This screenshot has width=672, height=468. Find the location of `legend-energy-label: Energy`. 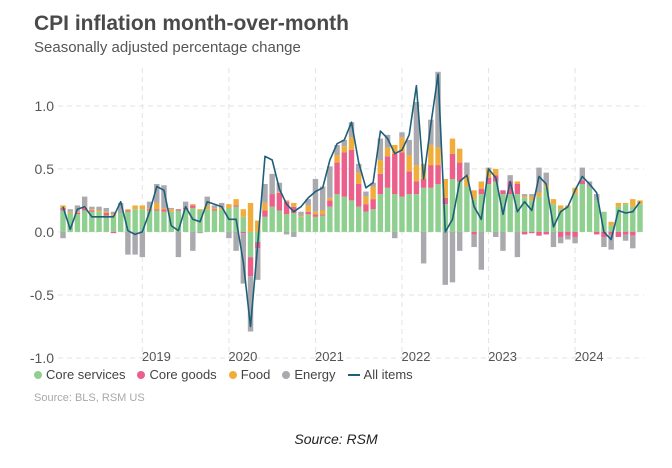

legend-energy-label: Energy is located at coordinates (315, 374).